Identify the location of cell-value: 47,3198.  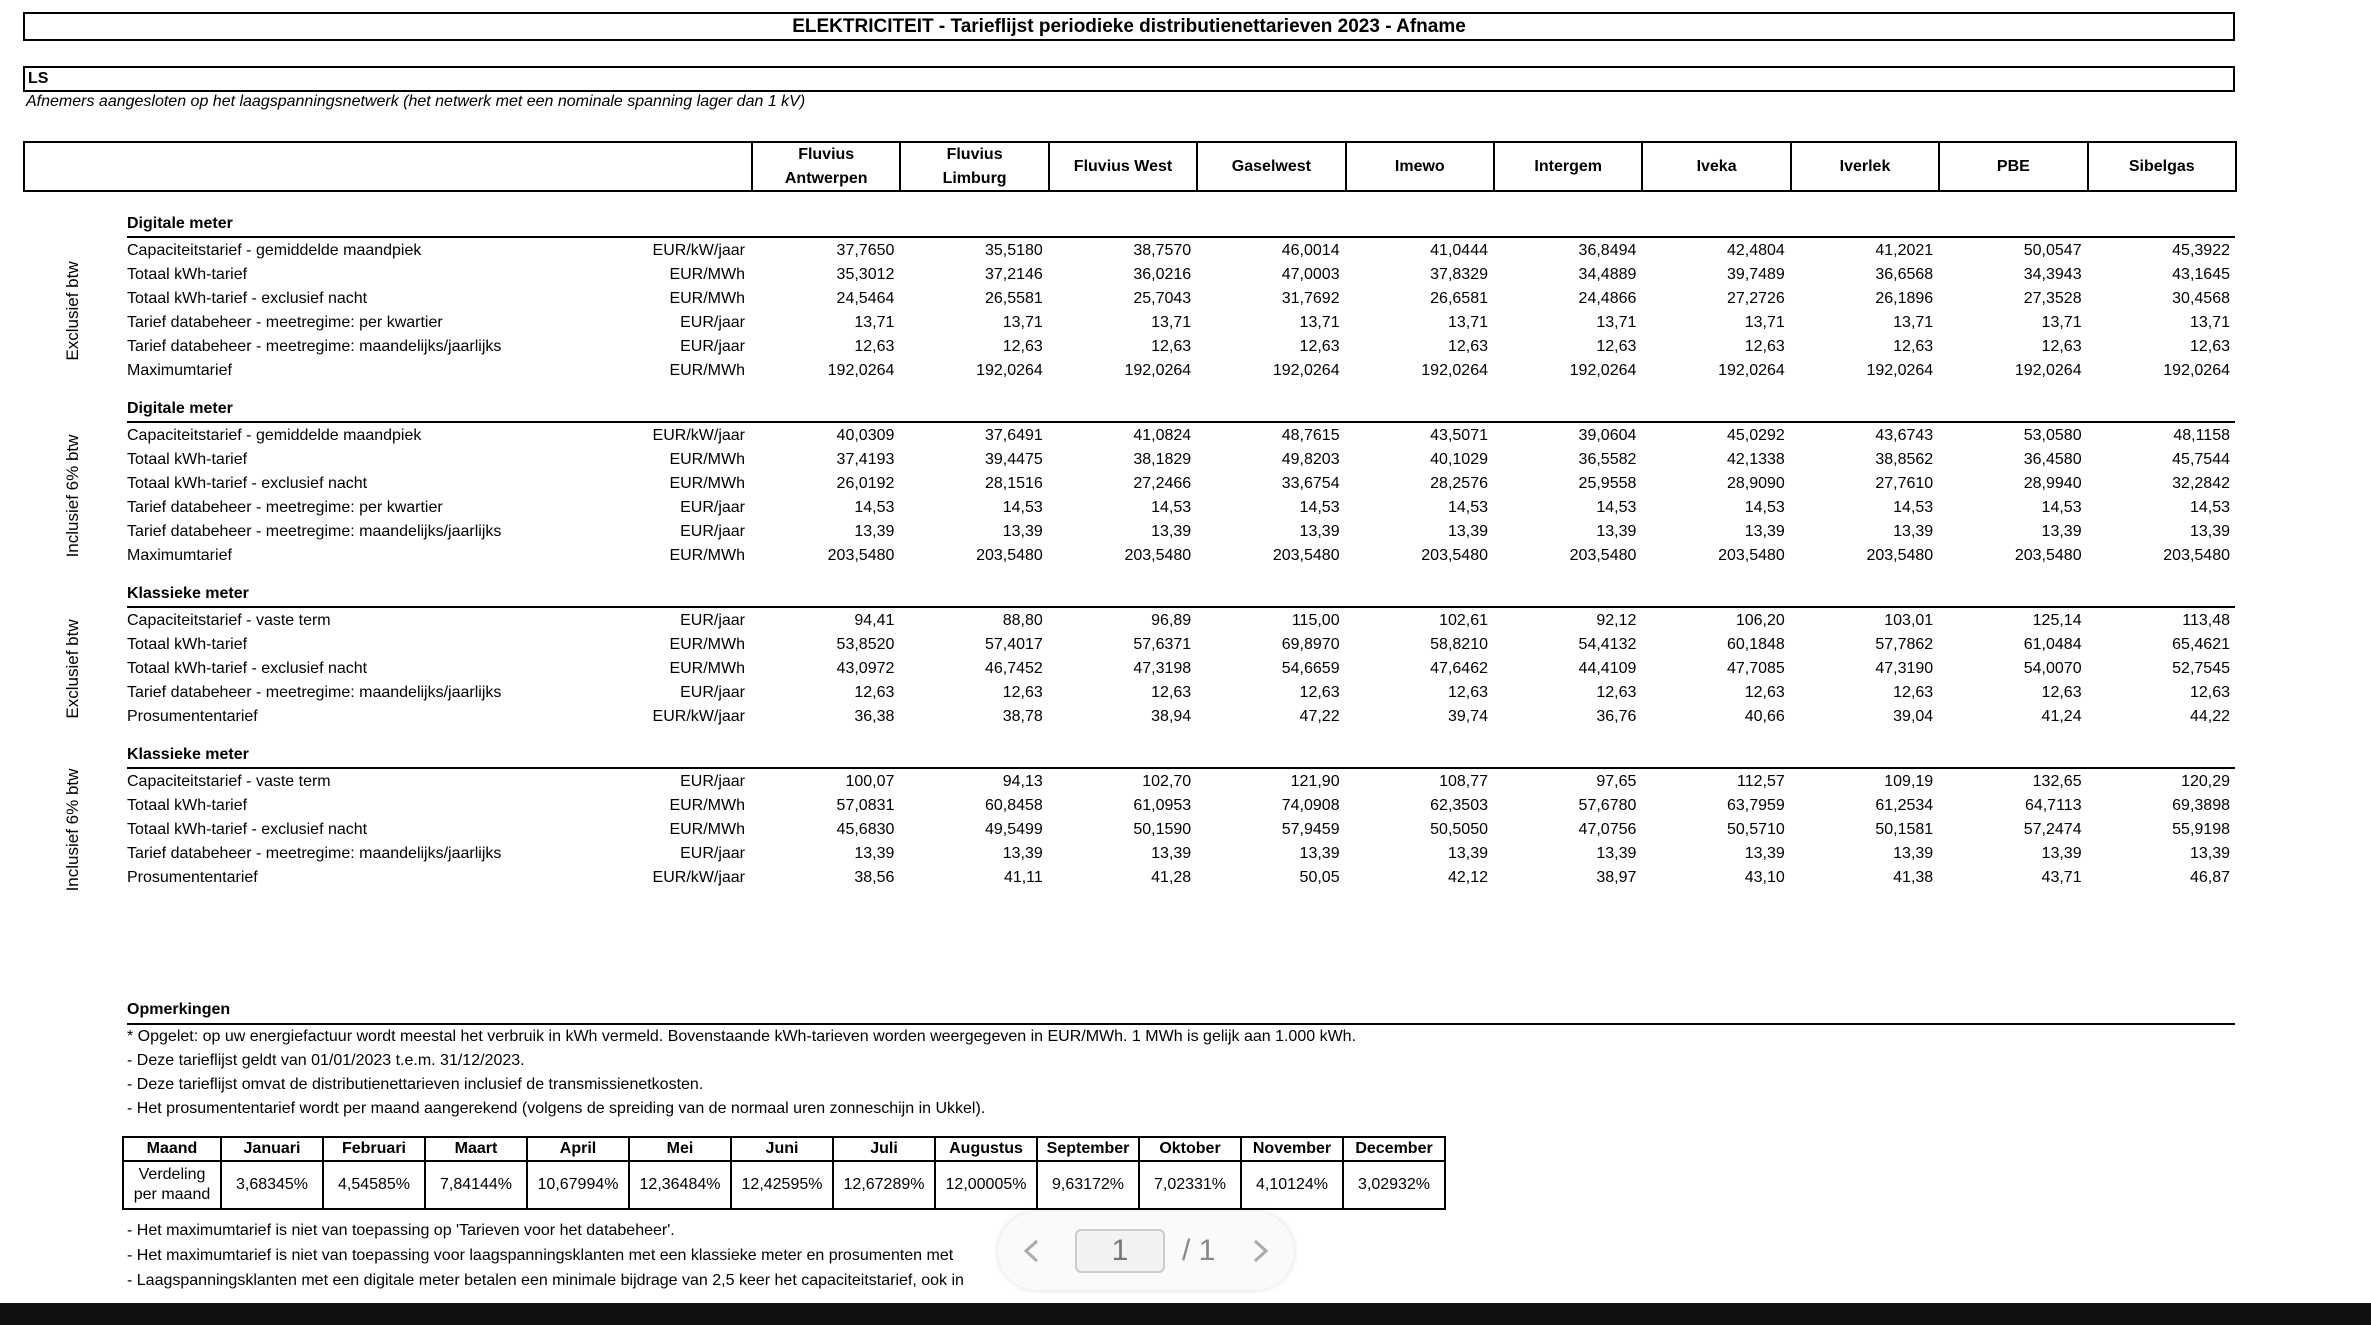
(1162, 668).